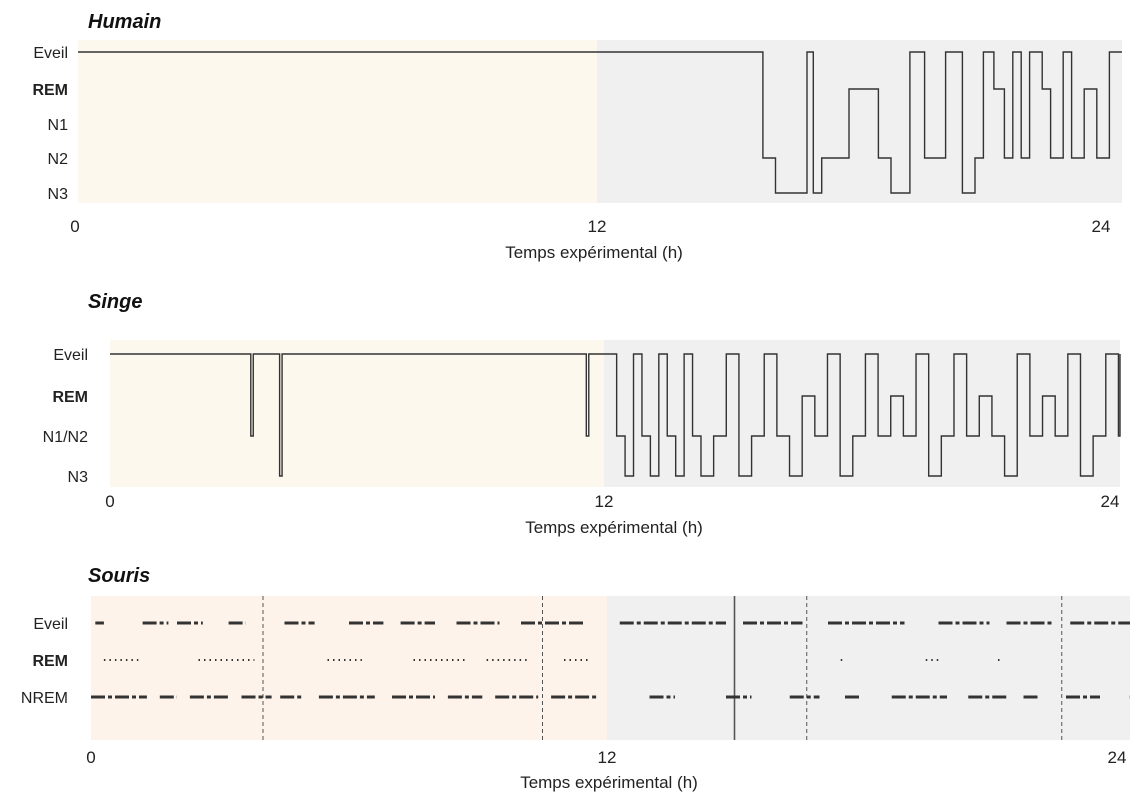 This screenshot has height=796, width=1135. I want to click on y-category-label-1-1: REM, so click(70, 397).